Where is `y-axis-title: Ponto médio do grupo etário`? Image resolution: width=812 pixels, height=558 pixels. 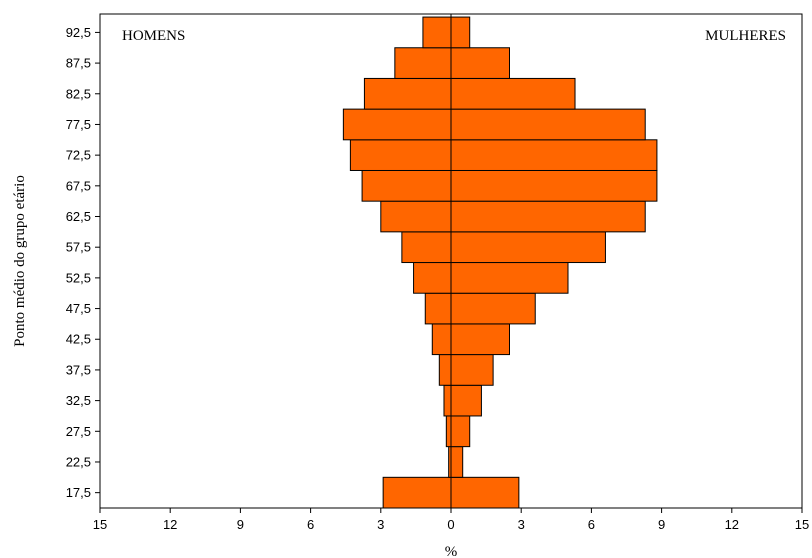
y-axis-title: Ponto médio do grupo etário is located at coordinates (20, 261).